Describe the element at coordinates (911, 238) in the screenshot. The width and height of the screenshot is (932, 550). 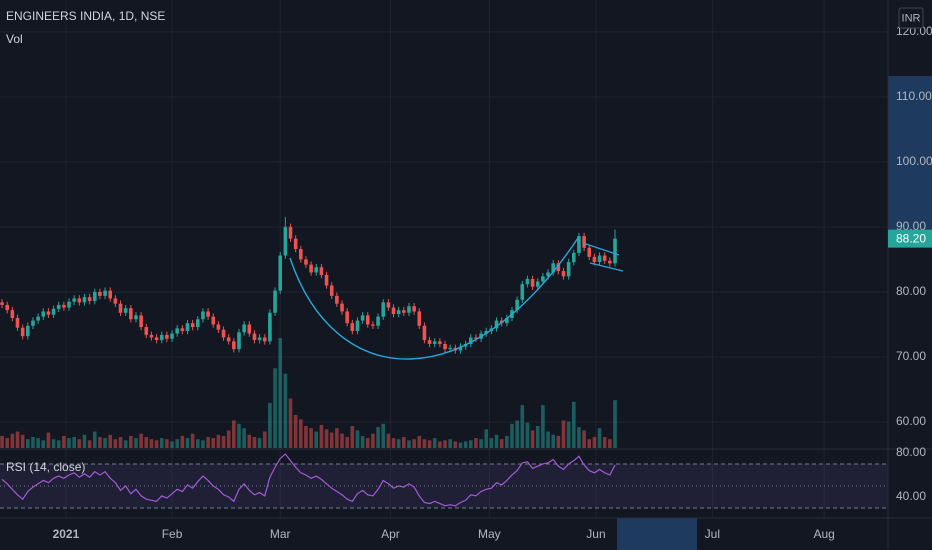
I see `last-price-label: 88.20` at that location.